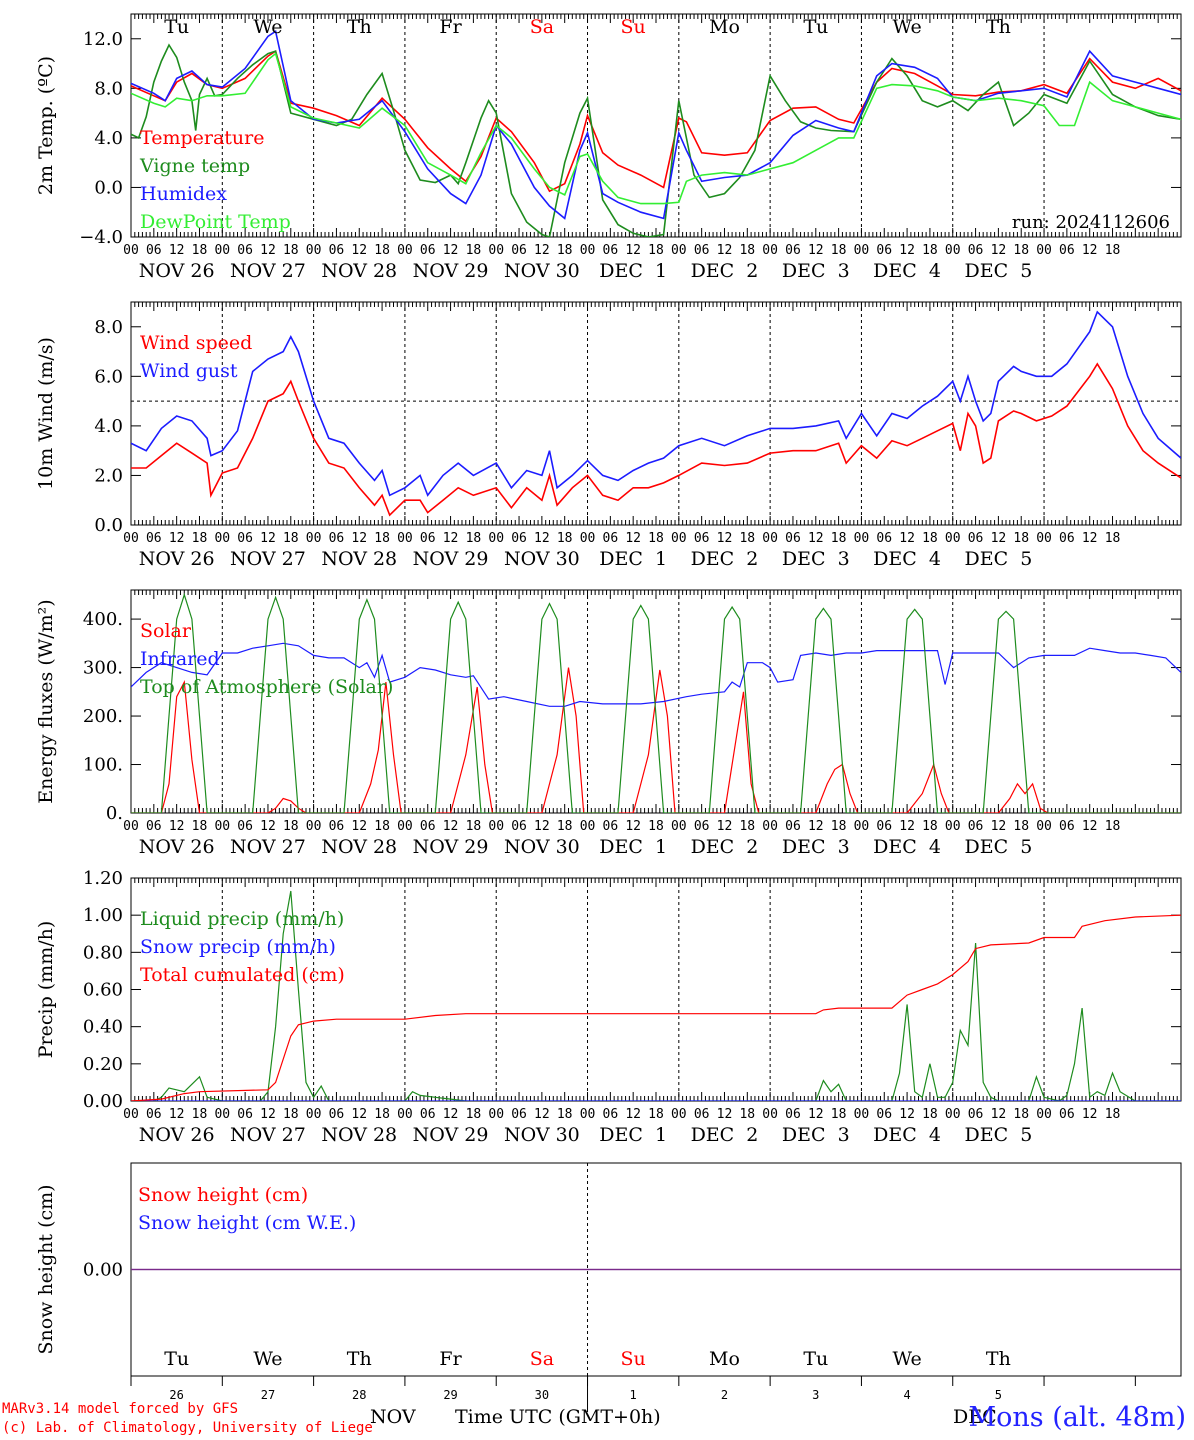 Image resolution: width=1194 pixels, height=1440 pixels. Describe the element at coordinates (1091, 222) in the screenshot. I see `run-label: run: 2024112606` at that location.